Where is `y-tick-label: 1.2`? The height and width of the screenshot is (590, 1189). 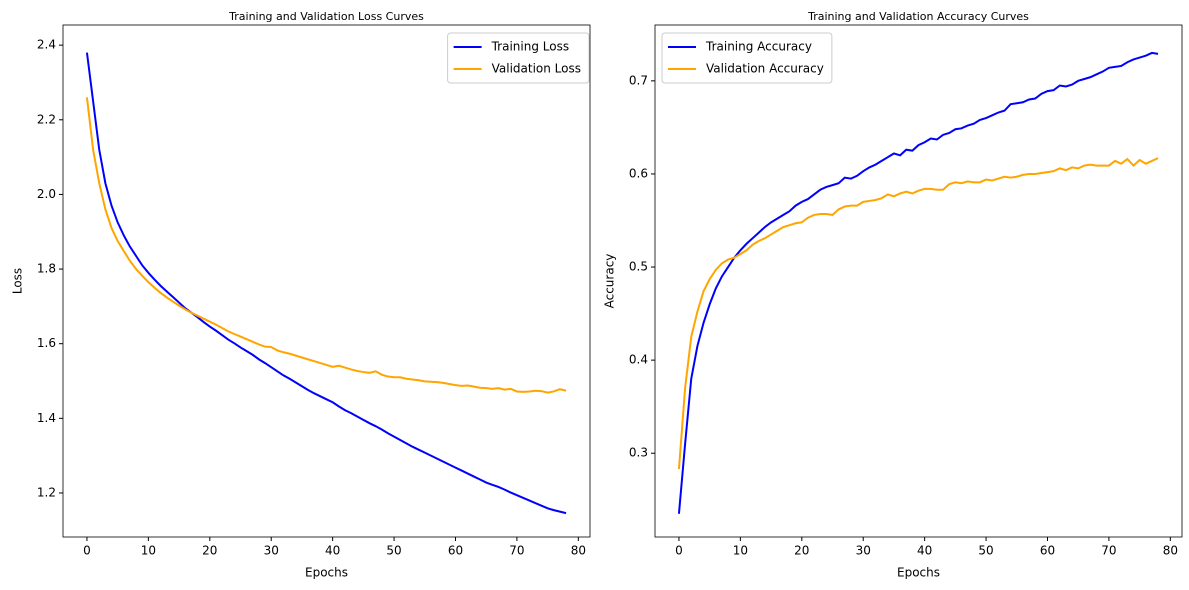 y-tick-label: 1.2 is located at coordinates (46, 492).